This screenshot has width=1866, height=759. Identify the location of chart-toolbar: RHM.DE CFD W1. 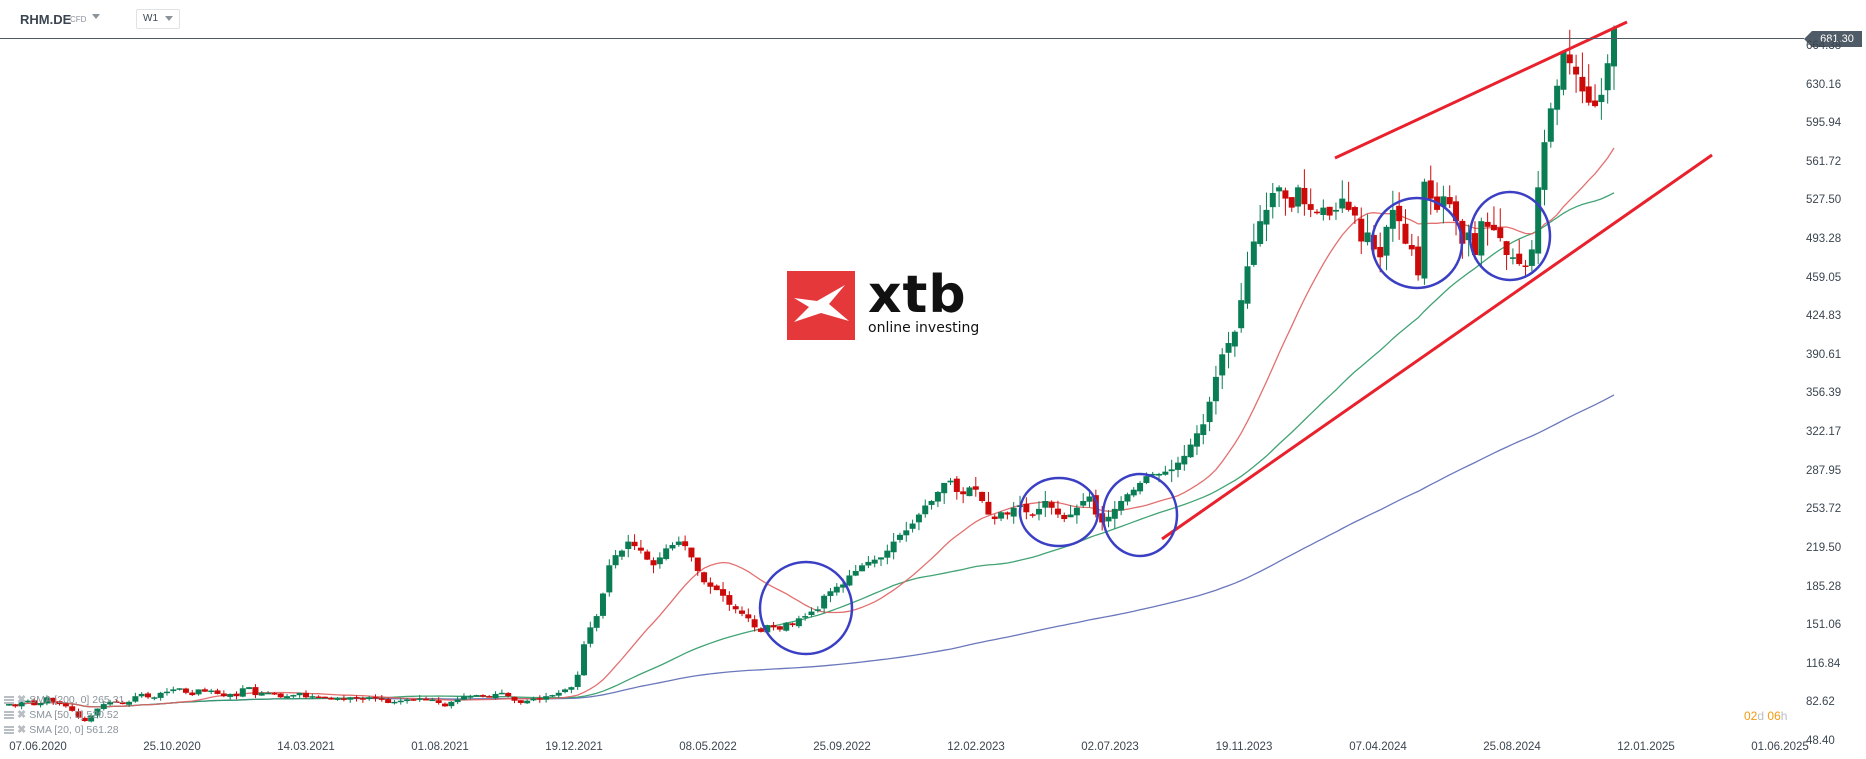
(933, 19).